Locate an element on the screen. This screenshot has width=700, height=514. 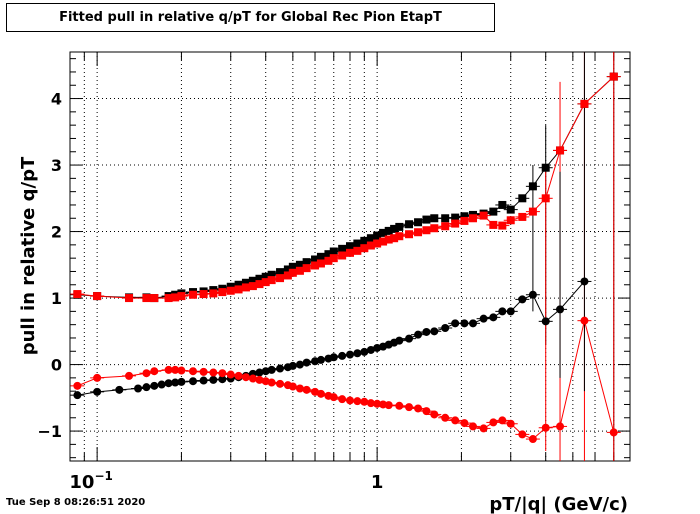
x-tick-label: 10−1 is located at coordinates (90, 481).